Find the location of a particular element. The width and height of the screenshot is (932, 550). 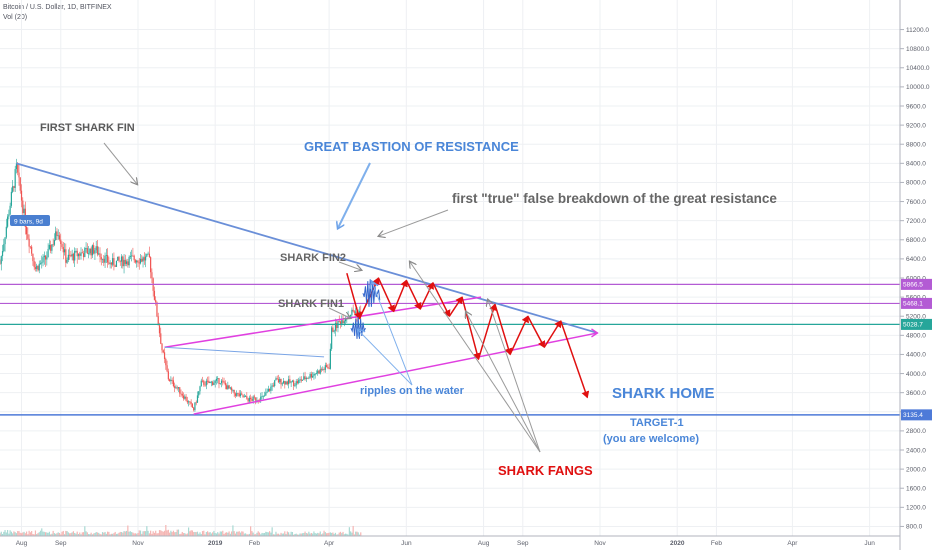

time-tick-label: Sep is located at coordinates (61, 543).